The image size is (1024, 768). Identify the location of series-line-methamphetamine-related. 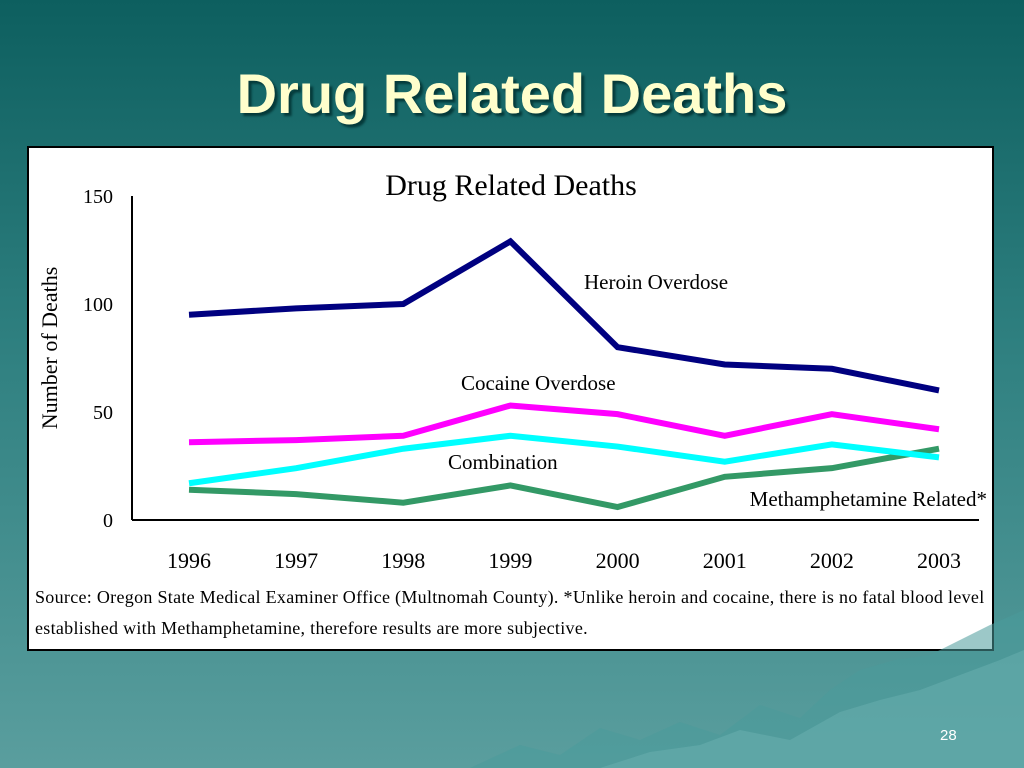
(564, 478).